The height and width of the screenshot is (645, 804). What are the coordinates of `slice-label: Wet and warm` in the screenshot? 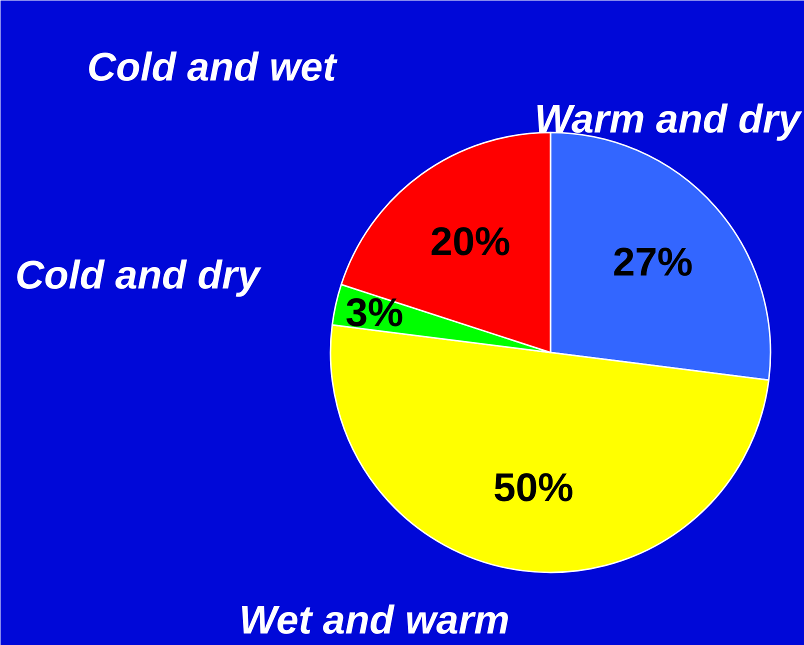 It's located at (374, 620).